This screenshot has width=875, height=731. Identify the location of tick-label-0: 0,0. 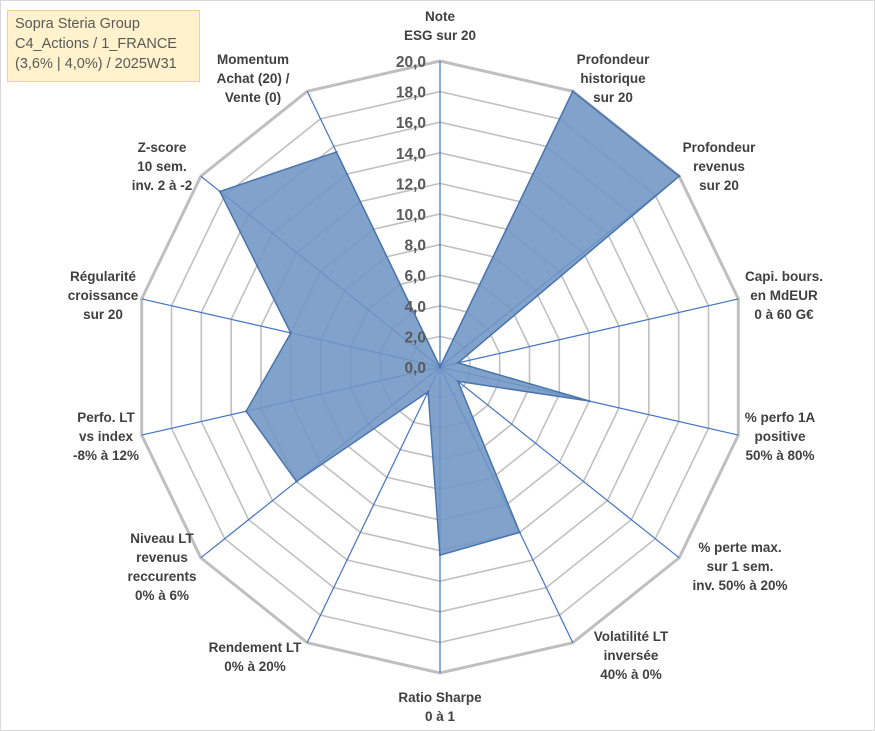
(415, 368).